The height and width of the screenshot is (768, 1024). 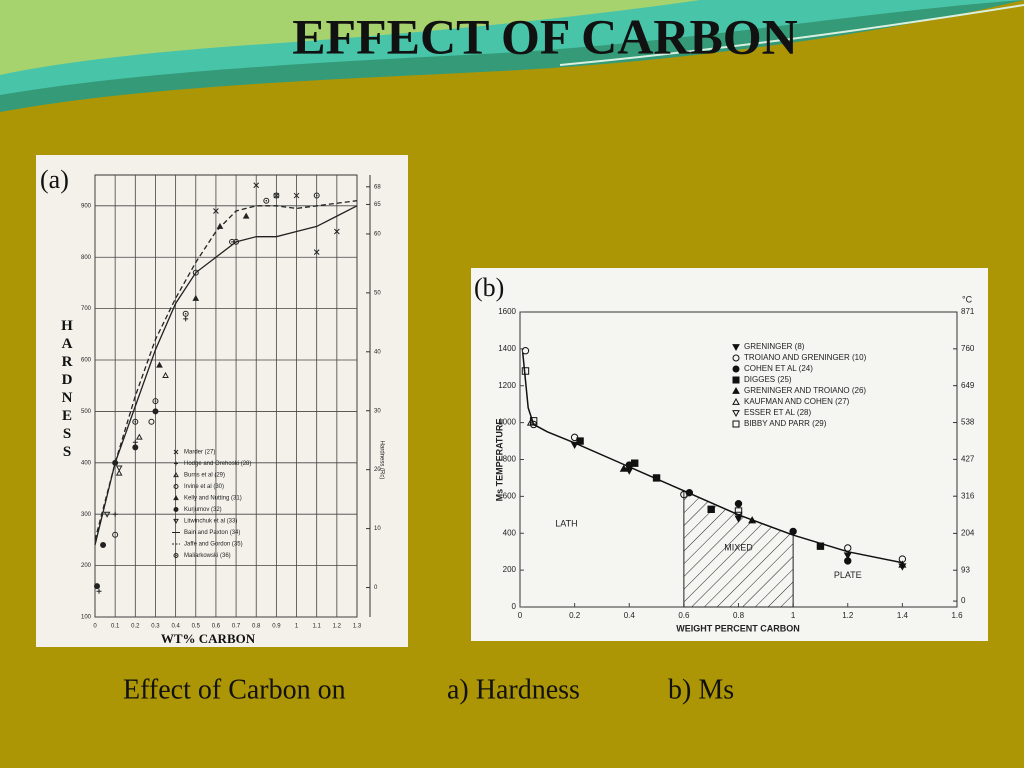 I want to click on y-tick-label: 1400, so click(x=507, y=348).